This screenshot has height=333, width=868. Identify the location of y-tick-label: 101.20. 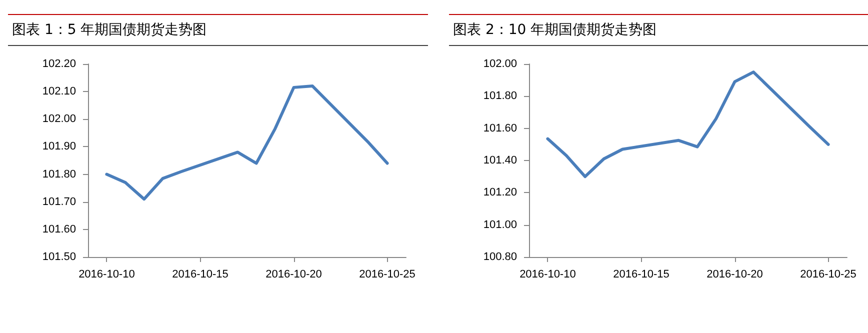
(500, 192).